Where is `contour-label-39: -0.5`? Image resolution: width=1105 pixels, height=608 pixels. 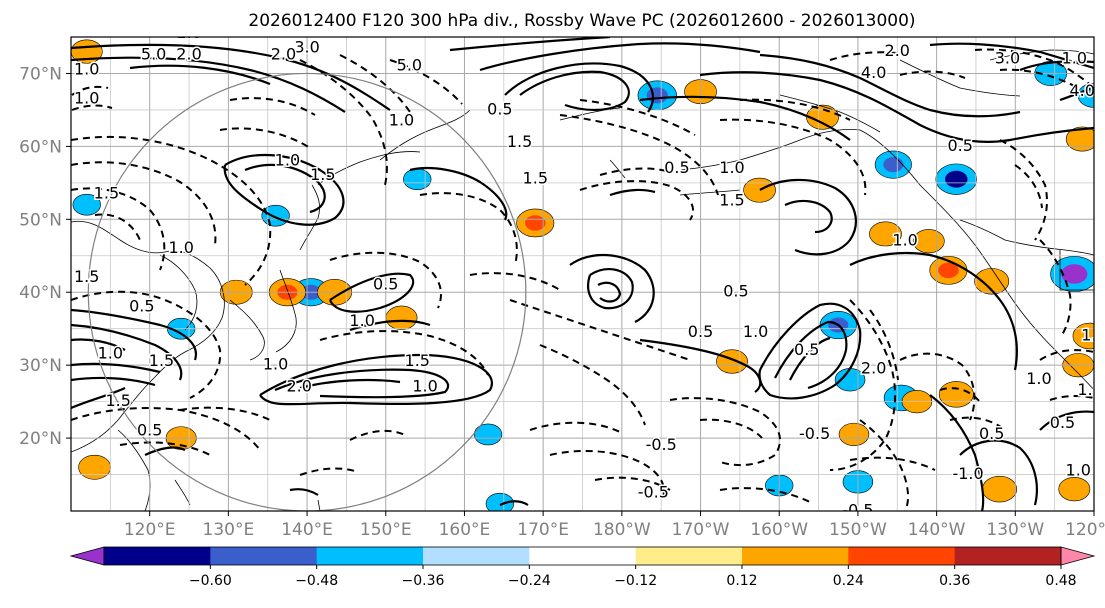
contour-label-39: -0.5 is located at coordinates (857, 510).